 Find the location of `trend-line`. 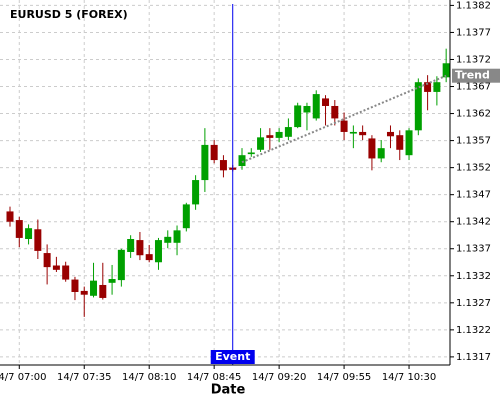

trend-line is located at coordinates (344, 119).